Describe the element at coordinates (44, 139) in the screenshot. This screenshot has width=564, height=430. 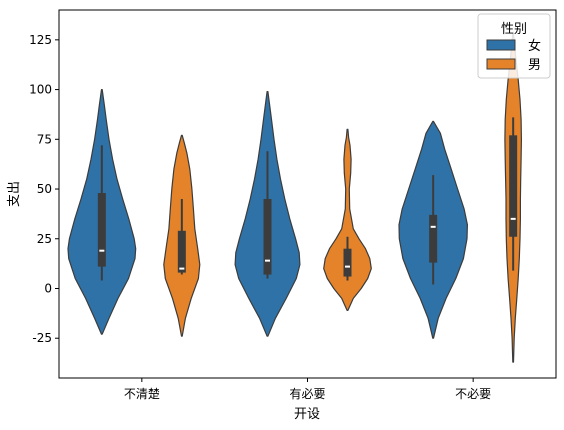
I see `y-tick-label: 75` at that location.